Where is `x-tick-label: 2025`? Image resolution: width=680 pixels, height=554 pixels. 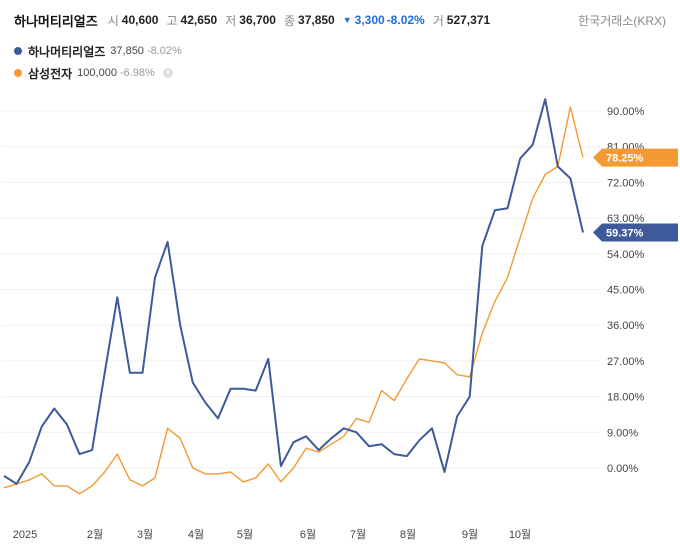
x-tick-label: 2025 is located at coordinates (25, 535).